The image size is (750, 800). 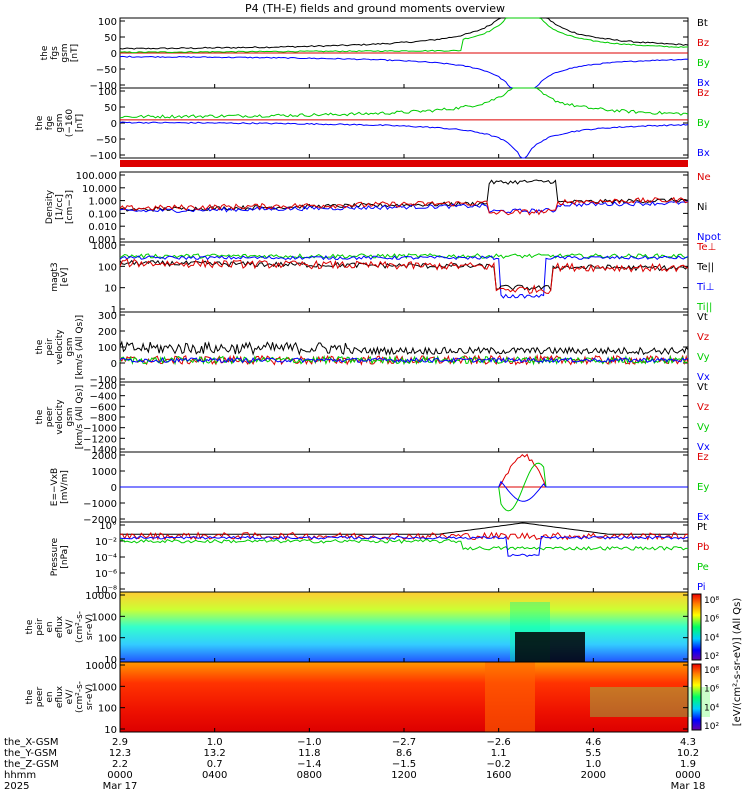 I want to click on legend-entry: Ti||, so click(x=704, y=307).